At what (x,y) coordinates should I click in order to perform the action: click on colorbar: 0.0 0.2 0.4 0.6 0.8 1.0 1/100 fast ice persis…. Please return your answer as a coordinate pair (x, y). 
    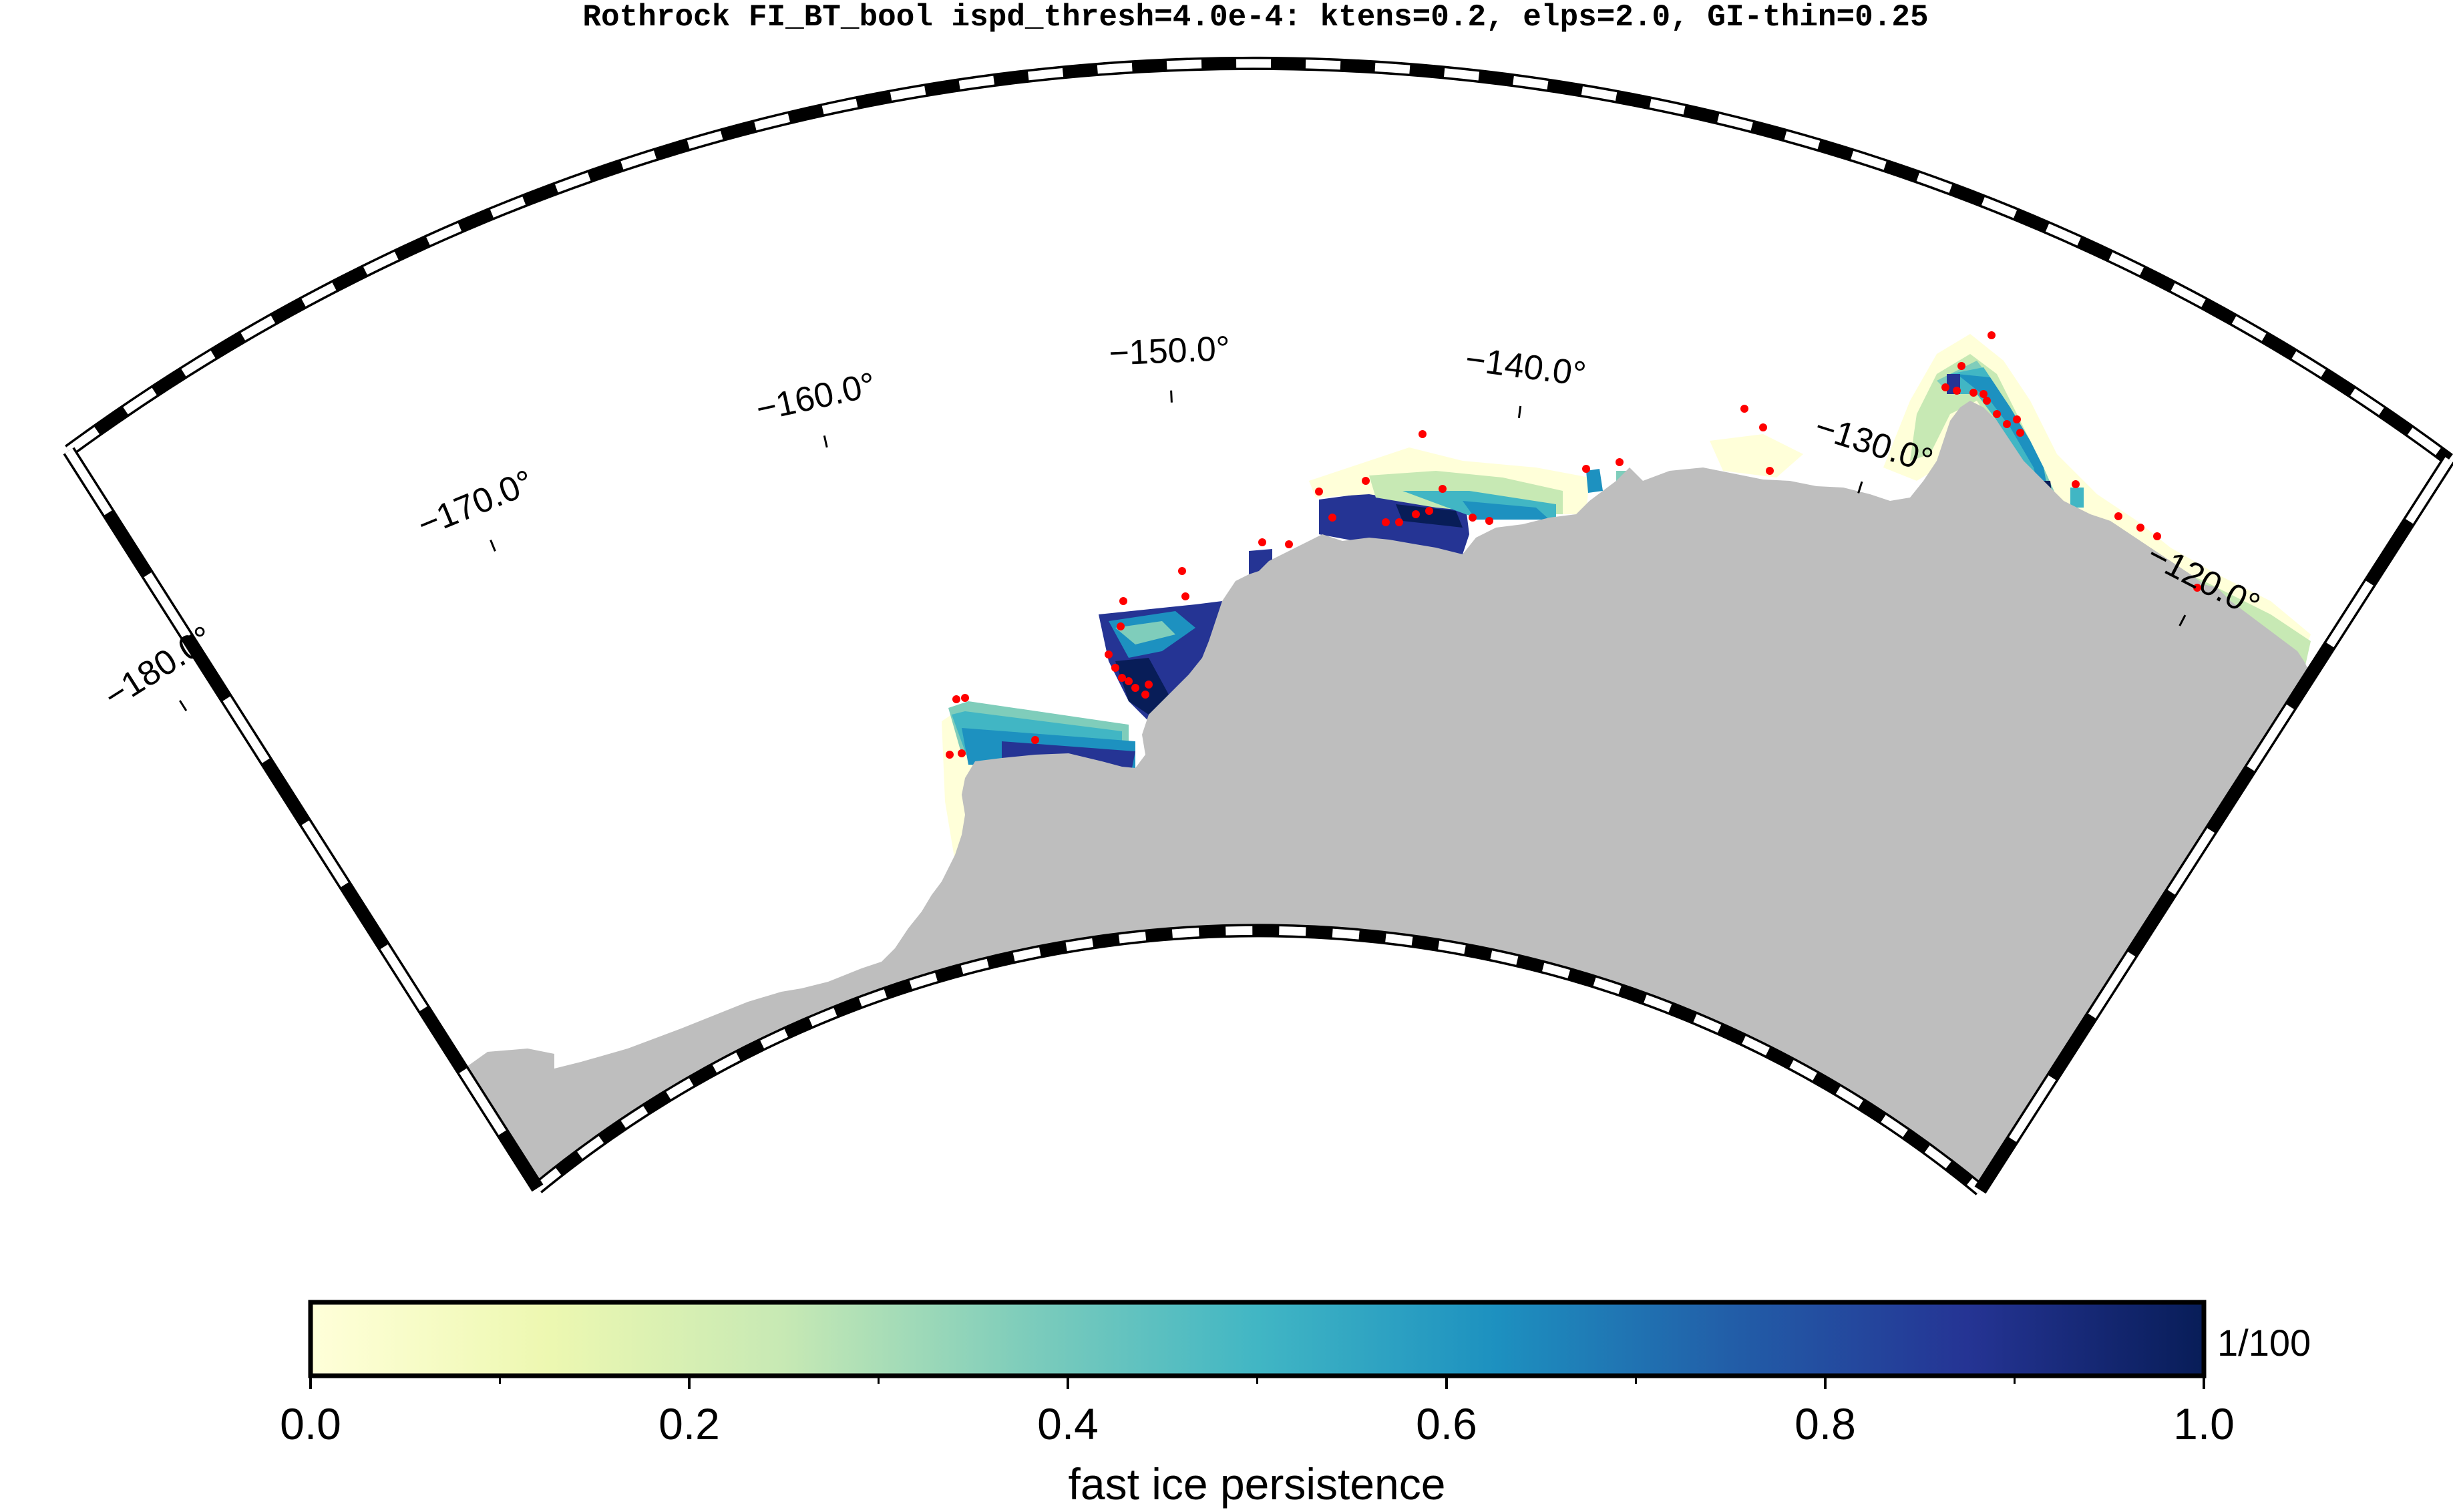
    Looking at the image, I should click on (1295, 1404).